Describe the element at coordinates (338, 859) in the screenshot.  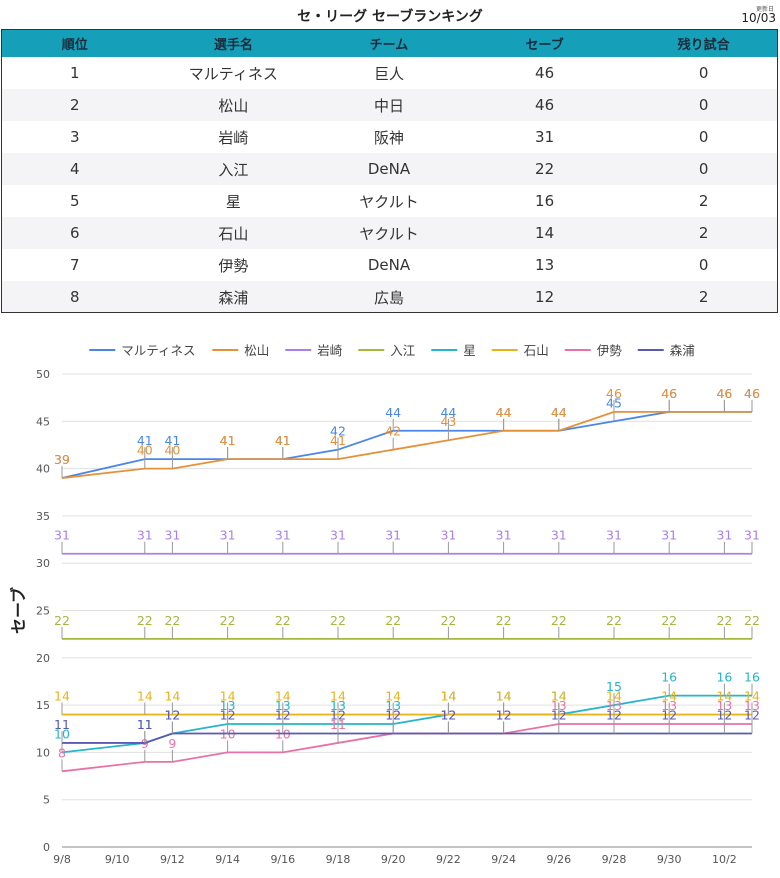
I see `x-tick-label: 9/18` at that location.